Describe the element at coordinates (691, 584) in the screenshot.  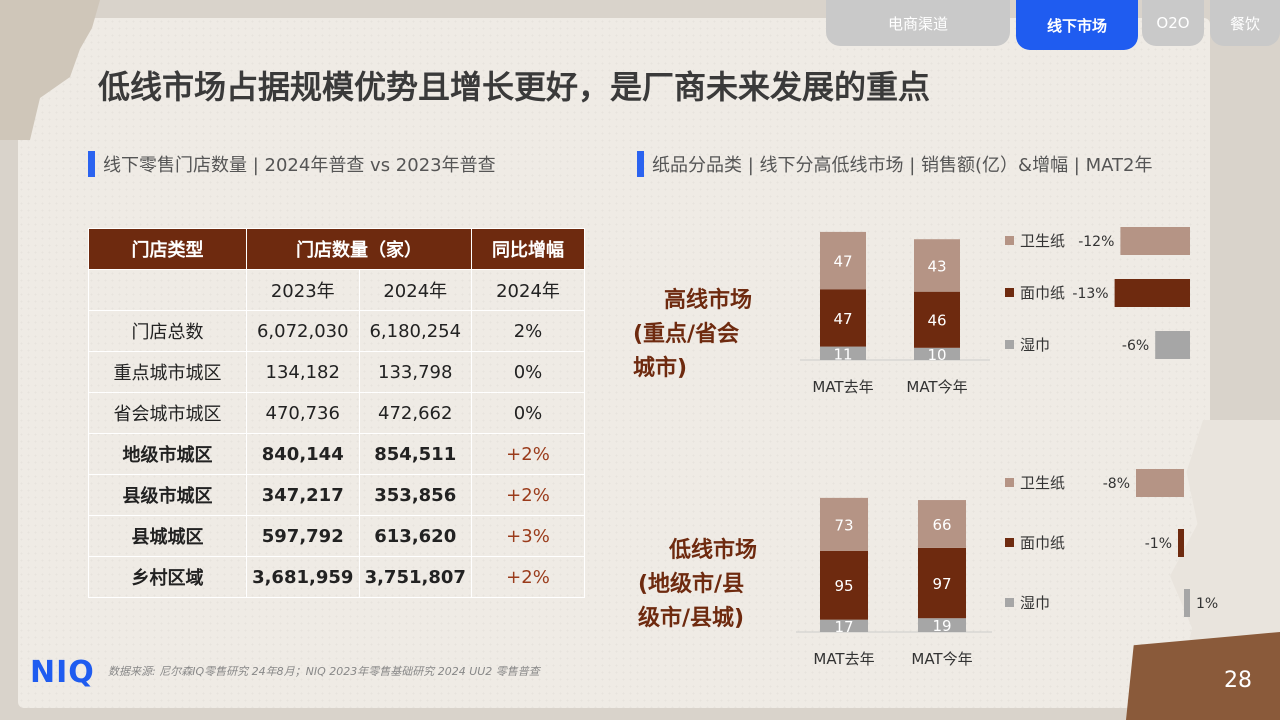
I see `market-label-line: (地级市/县` at that location.